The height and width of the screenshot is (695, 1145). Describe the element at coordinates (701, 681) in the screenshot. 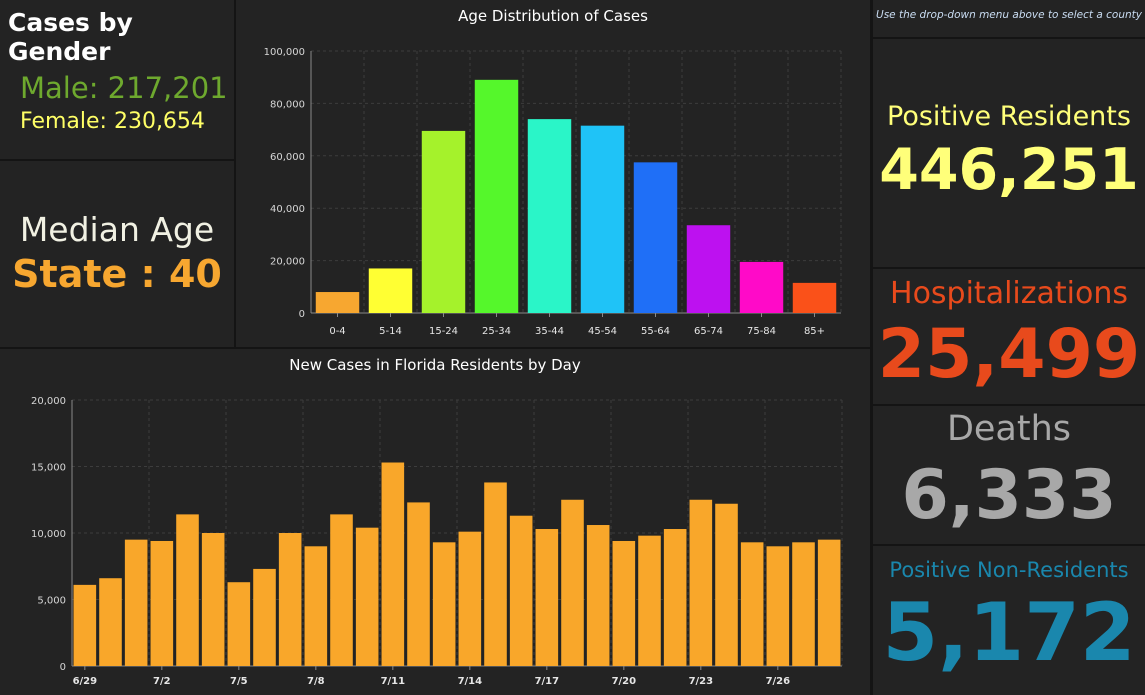

I see `x-tick-label: 7/23` at that location.